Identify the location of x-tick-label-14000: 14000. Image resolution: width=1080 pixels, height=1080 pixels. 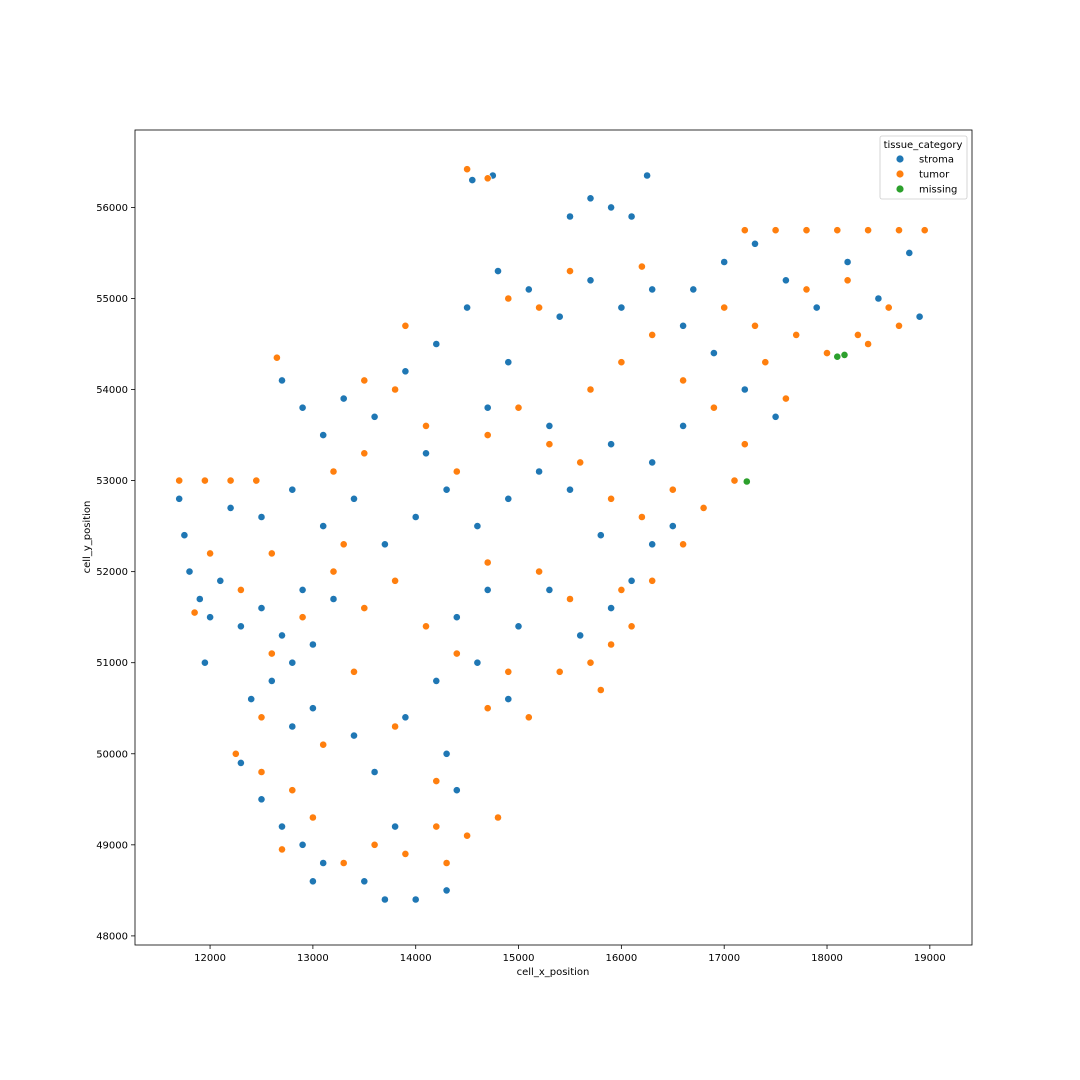
(416, 958).